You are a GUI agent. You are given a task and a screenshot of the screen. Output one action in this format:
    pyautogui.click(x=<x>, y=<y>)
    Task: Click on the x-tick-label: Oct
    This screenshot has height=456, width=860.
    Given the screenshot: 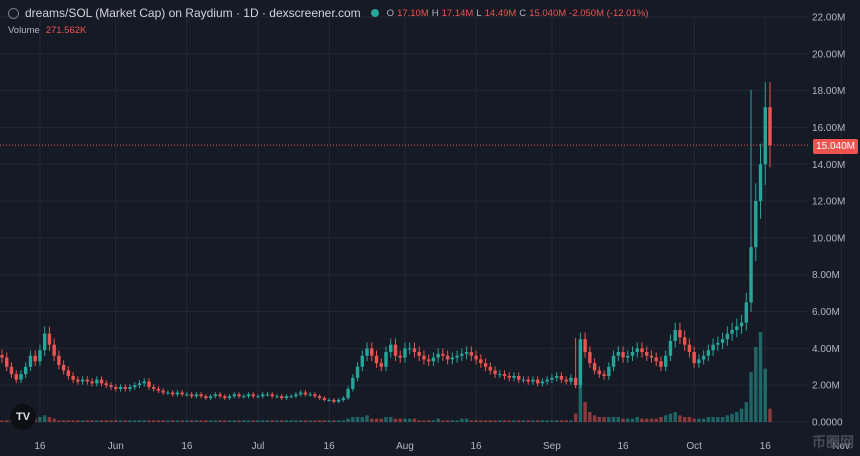 What is the action you would take?
    pyautogui.click(x=694, y=446)
    